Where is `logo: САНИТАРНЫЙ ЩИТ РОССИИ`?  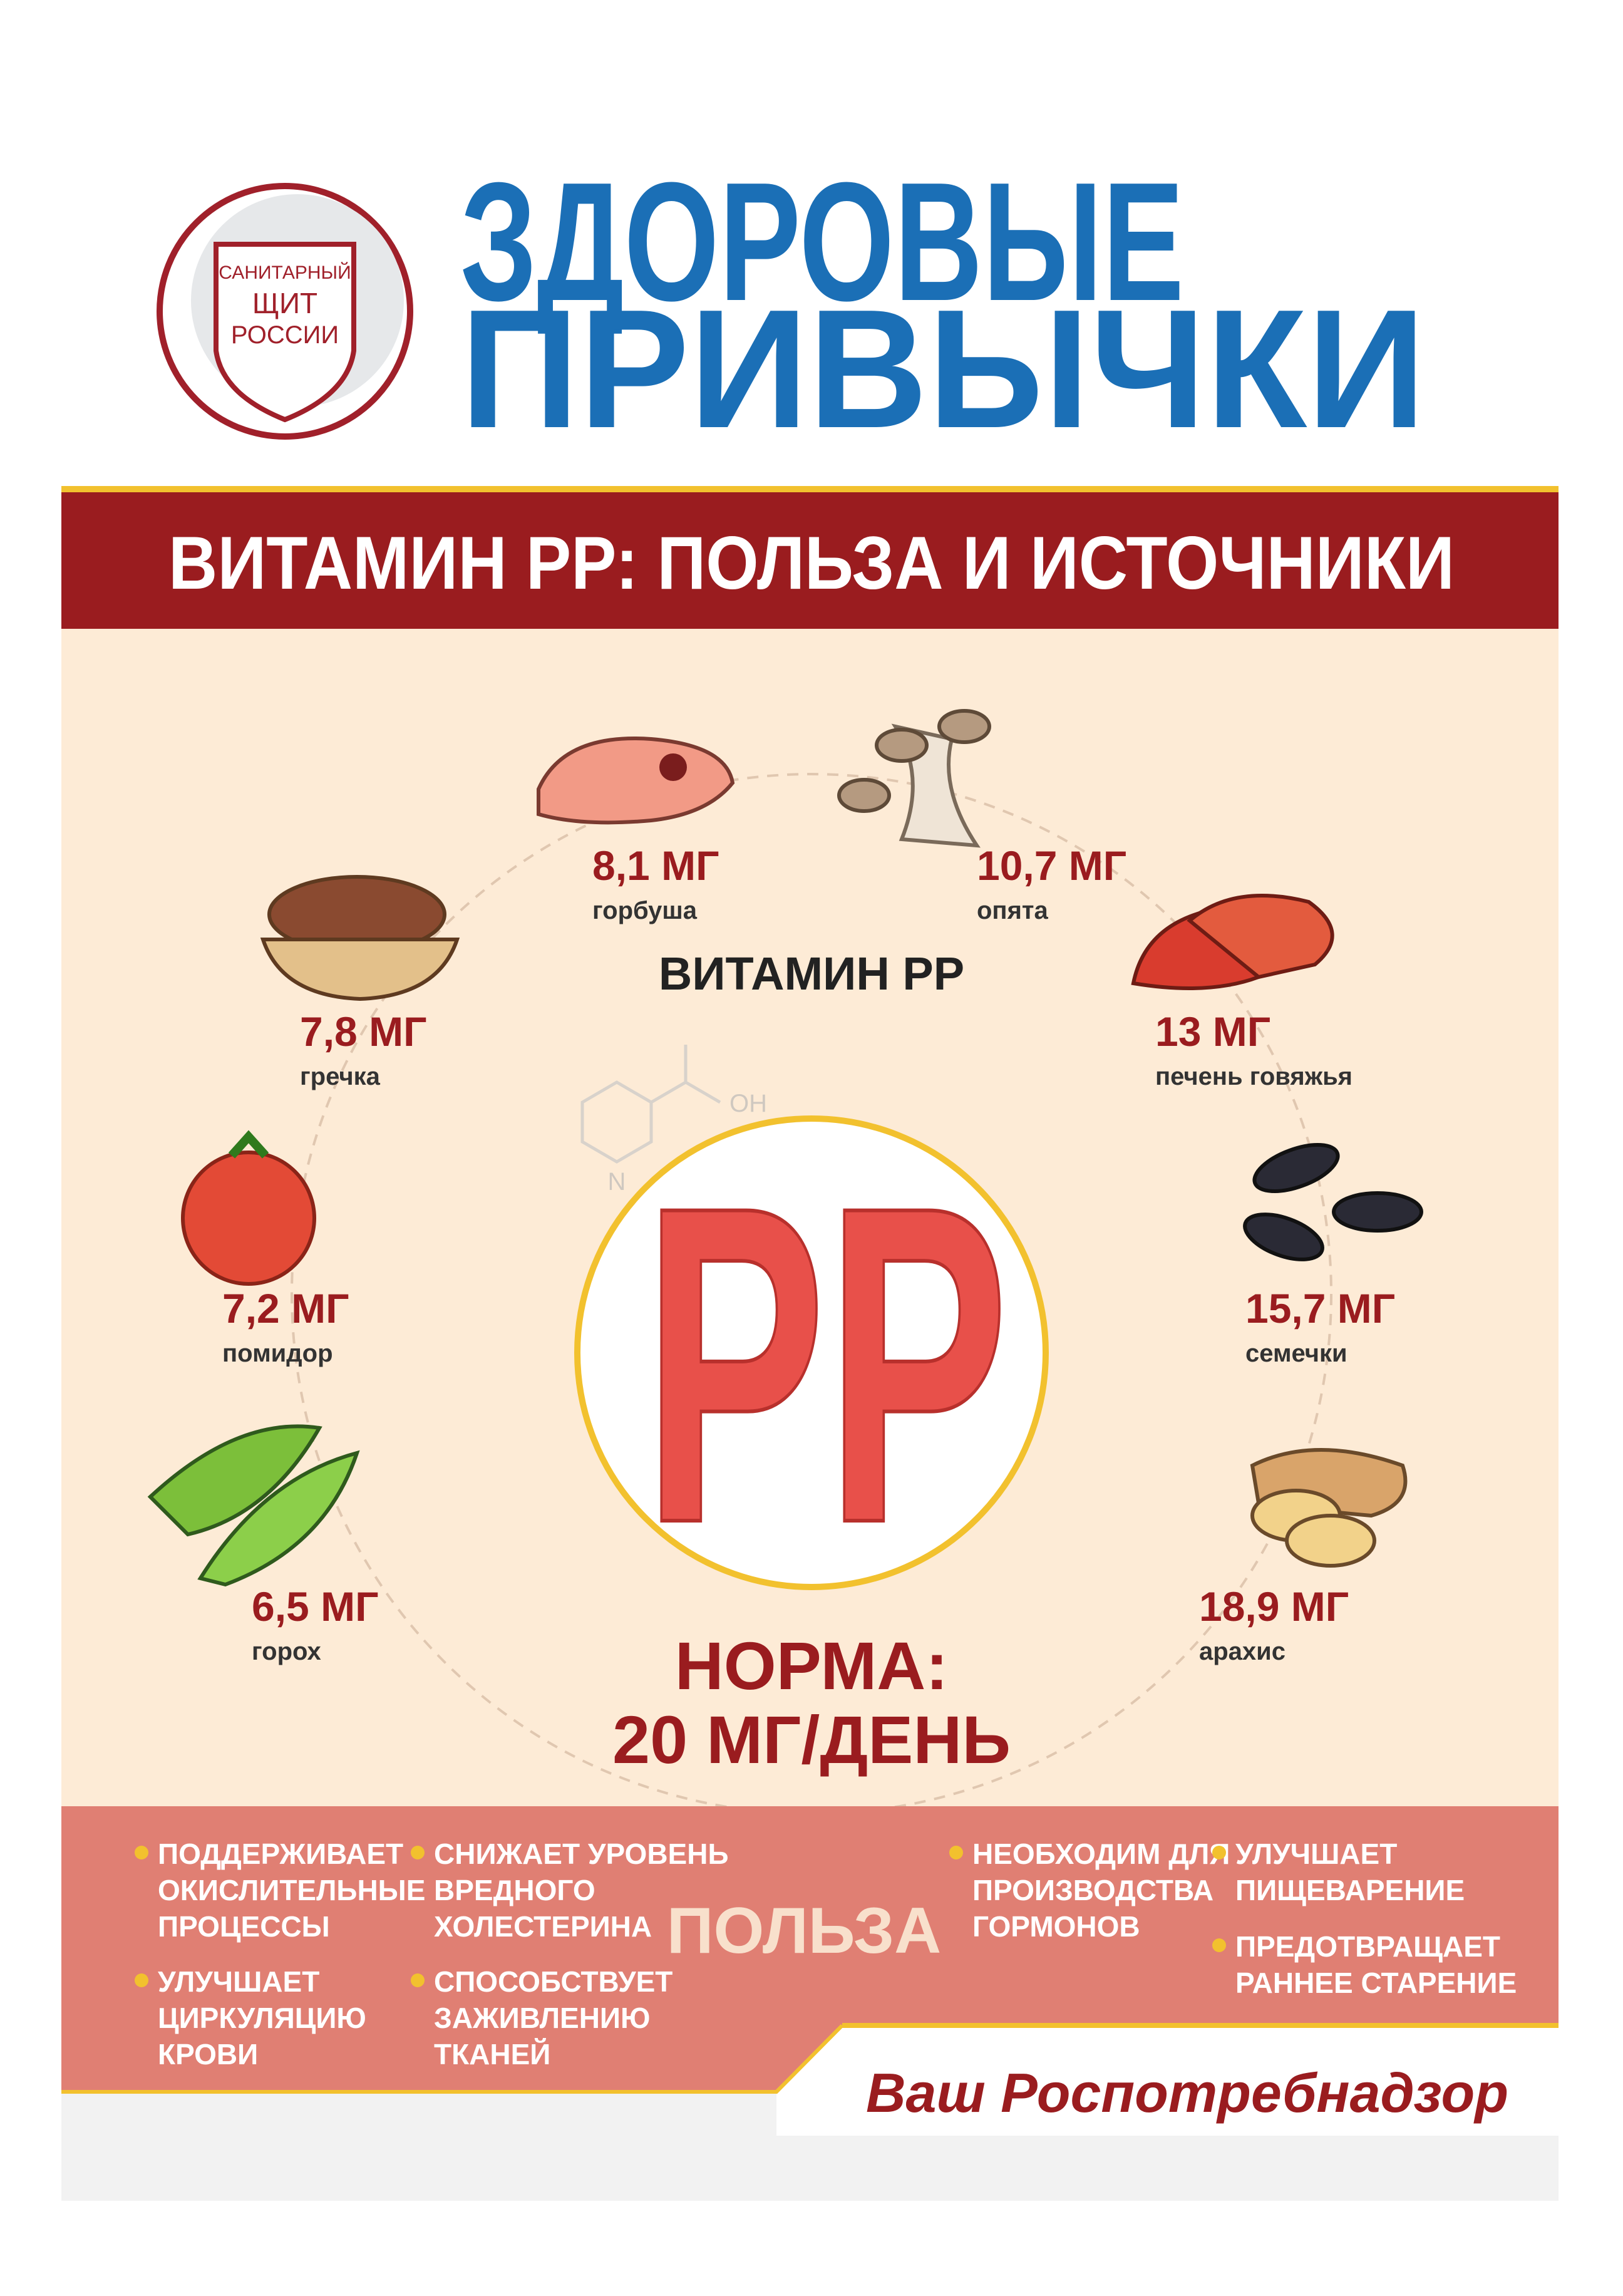 logo: САНИТАРНЫЙ ЩИТ РОССИИ is located at coordinates (285, 311).